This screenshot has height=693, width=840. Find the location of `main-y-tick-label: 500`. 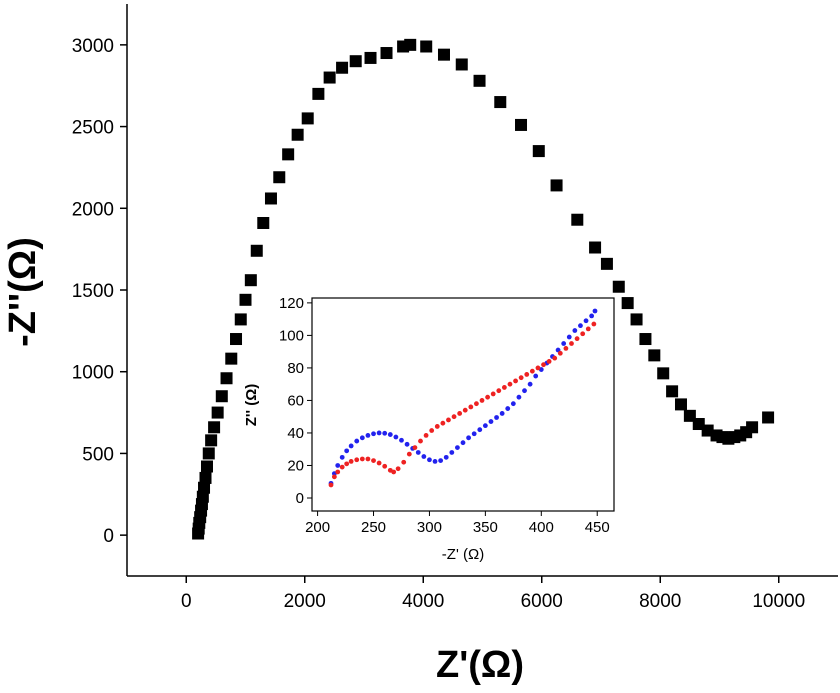

main-y-tick-label: 500 is located at coordinates (98, 454).